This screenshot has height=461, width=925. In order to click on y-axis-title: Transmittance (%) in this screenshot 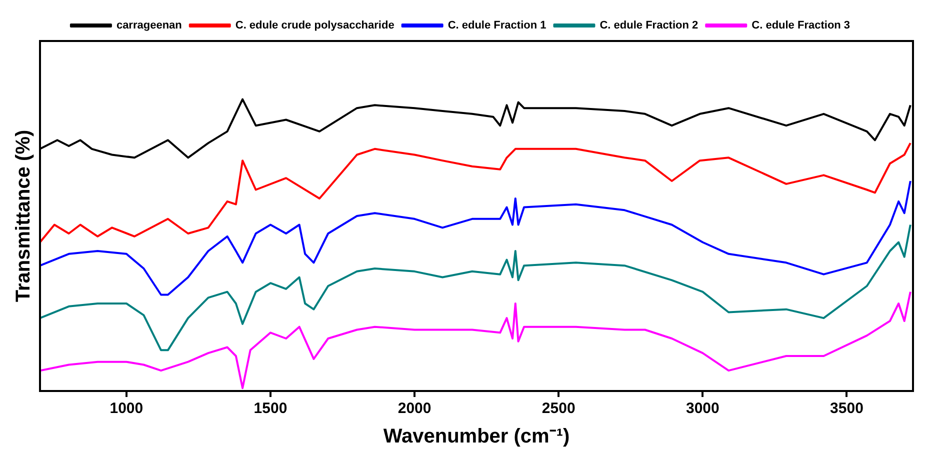, I will do `click(23, 216)`.